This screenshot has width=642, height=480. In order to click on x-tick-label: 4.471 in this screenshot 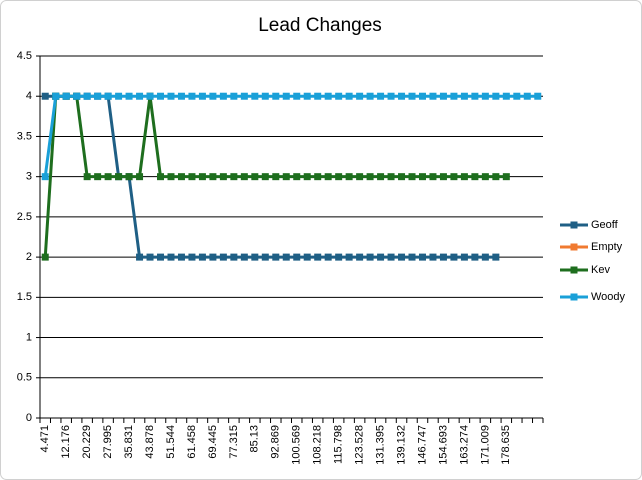, I will do `click(45, 439)`.